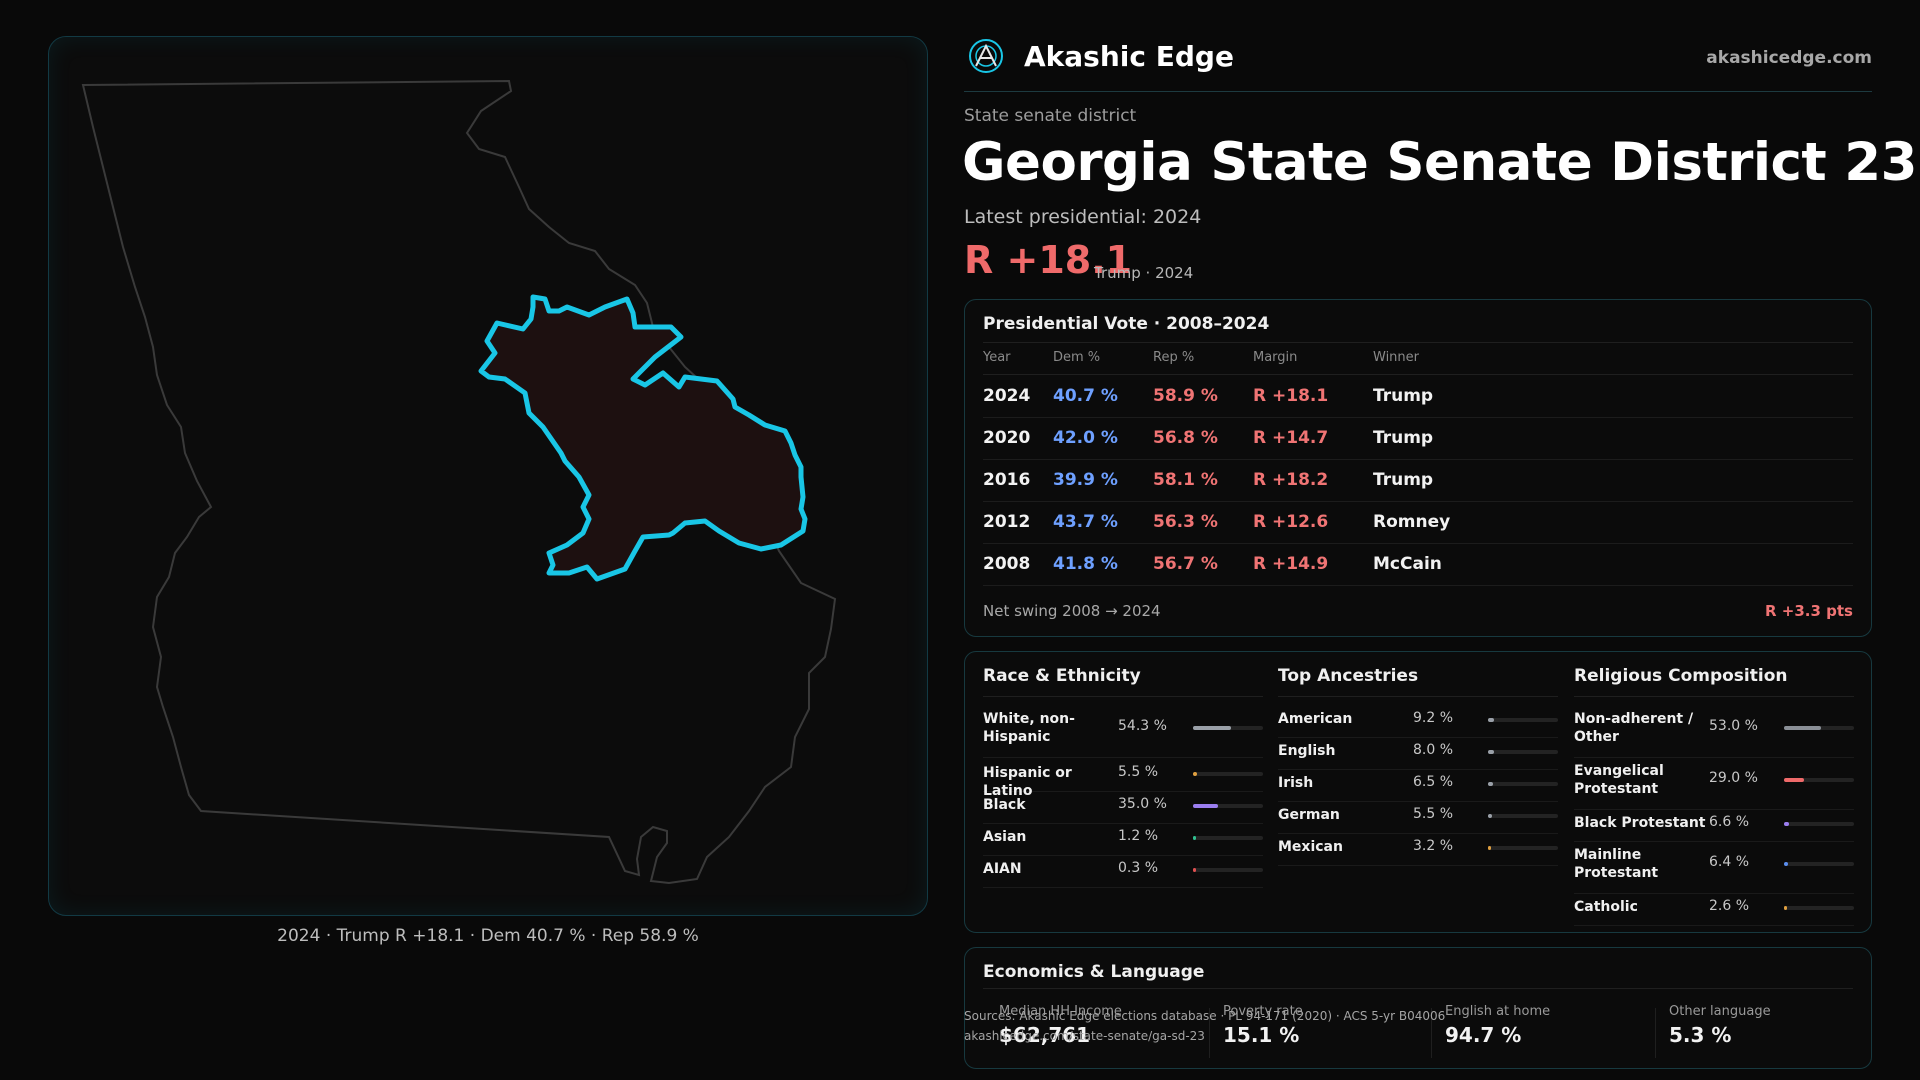 The height and width of the screenshot is (1080, 1920). What do you see at coordinates (1185, 522) in the screenshot?
I see `rep-cell: 56.3 %` at bounding box center [1185, 522].